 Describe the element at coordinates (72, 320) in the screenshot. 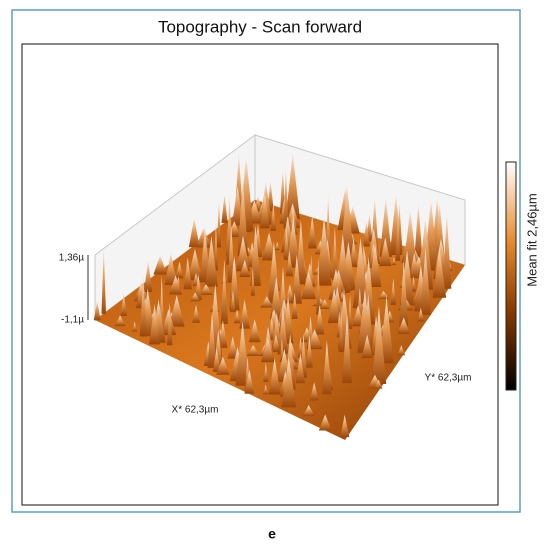

I see `z-min-label: -1,1µ` at that location.